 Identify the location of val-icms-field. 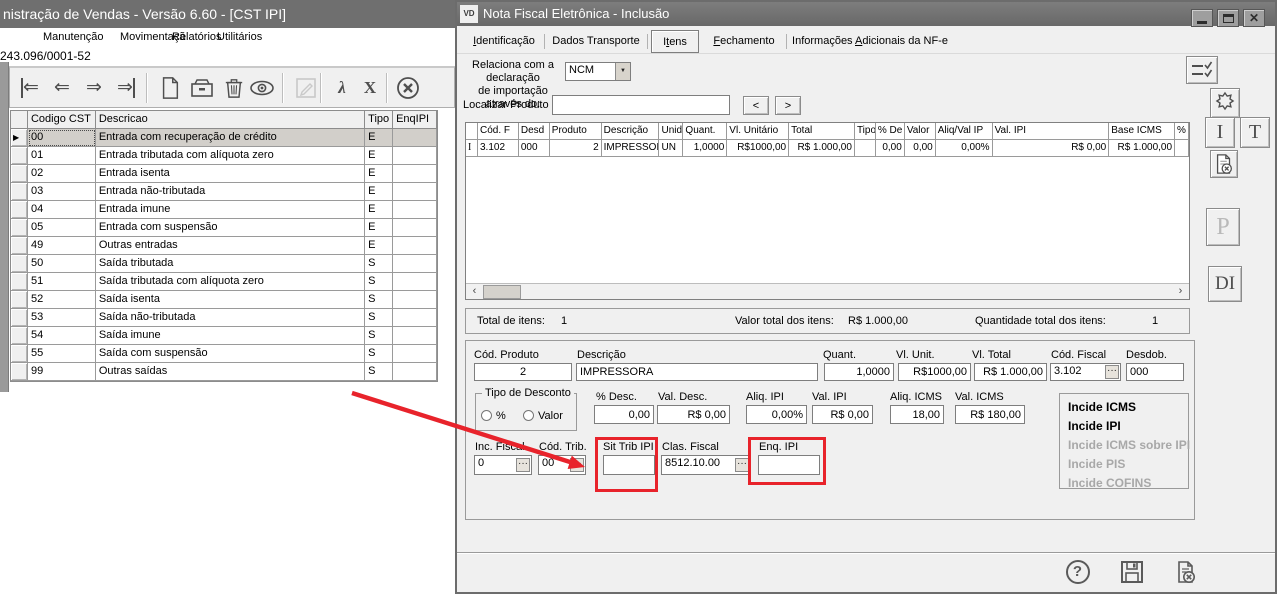
(990, 414).